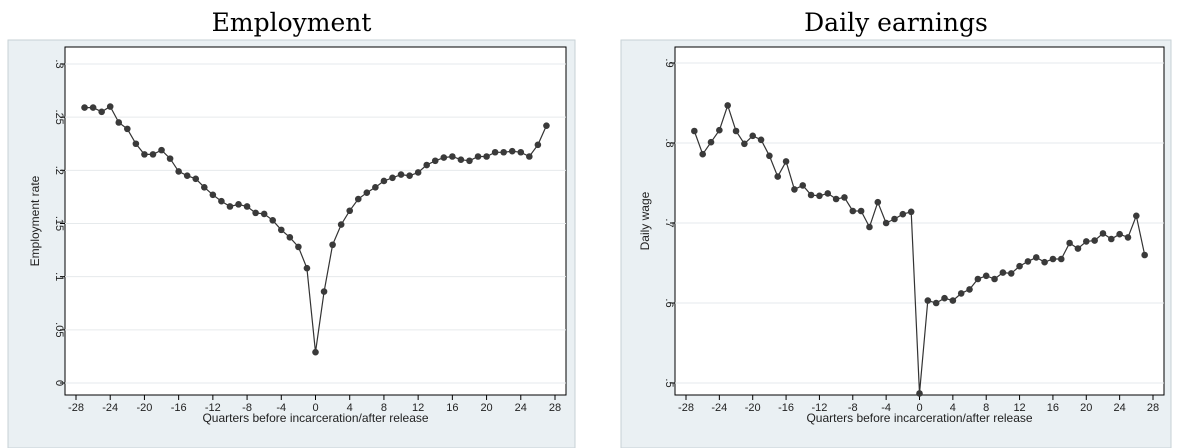 This screenshot has height=448, width=1177. I want to click on chart-title: Employment, so click(291, 22).